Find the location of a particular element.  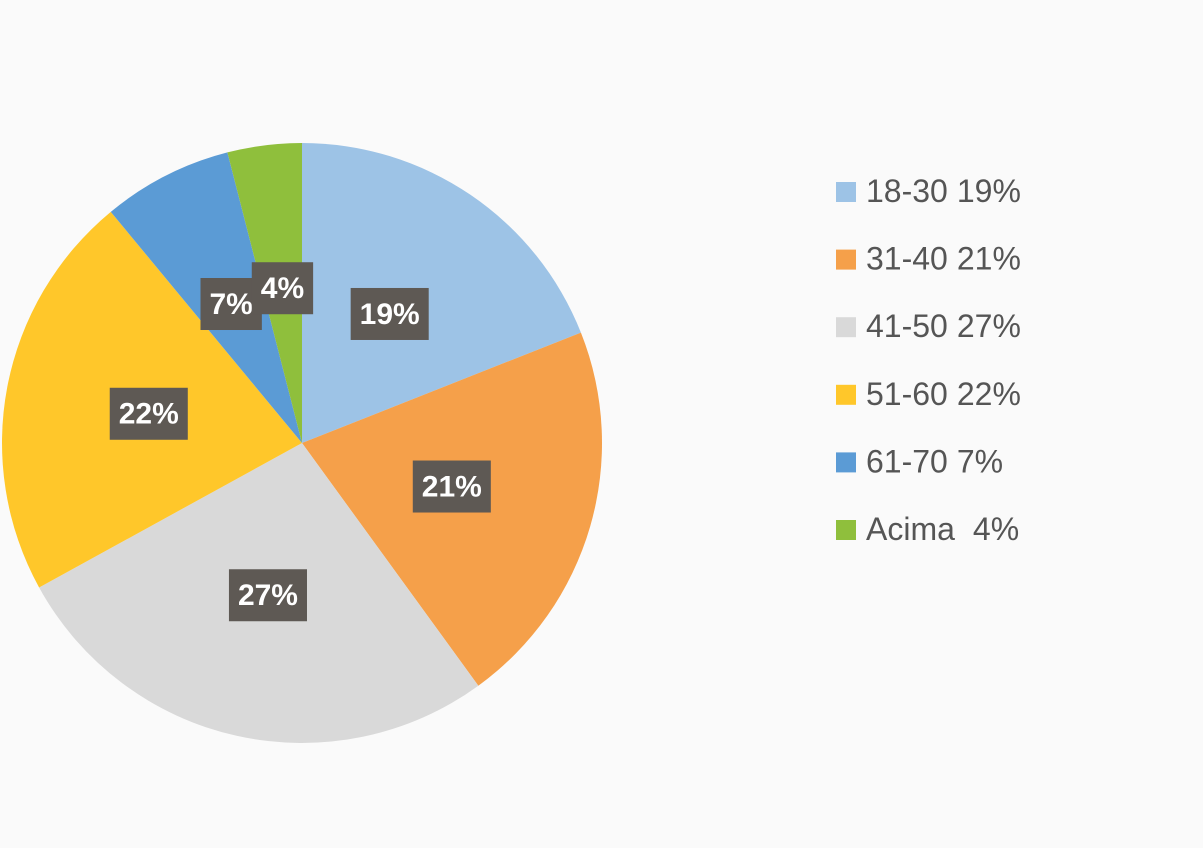

legend-label: 51-60 22% is located at coordinates (943, 394).